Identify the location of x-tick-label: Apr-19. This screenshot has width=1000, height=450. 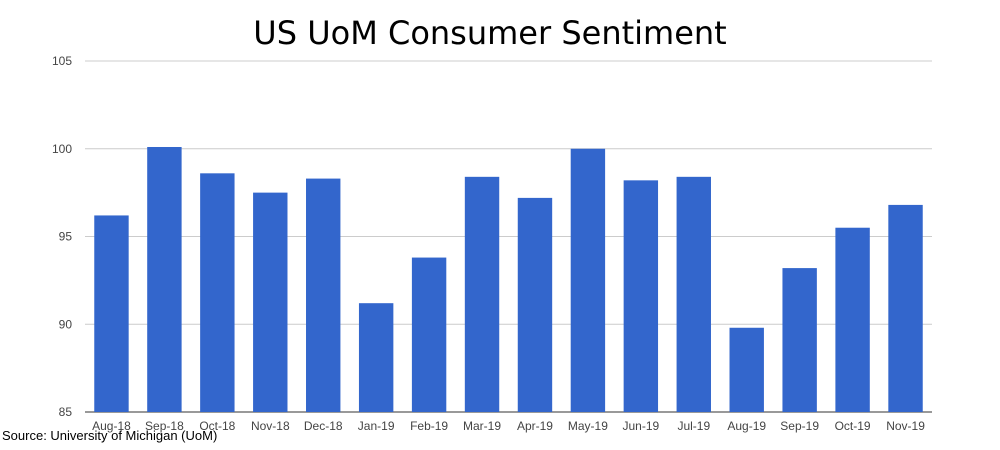
(535, 426).